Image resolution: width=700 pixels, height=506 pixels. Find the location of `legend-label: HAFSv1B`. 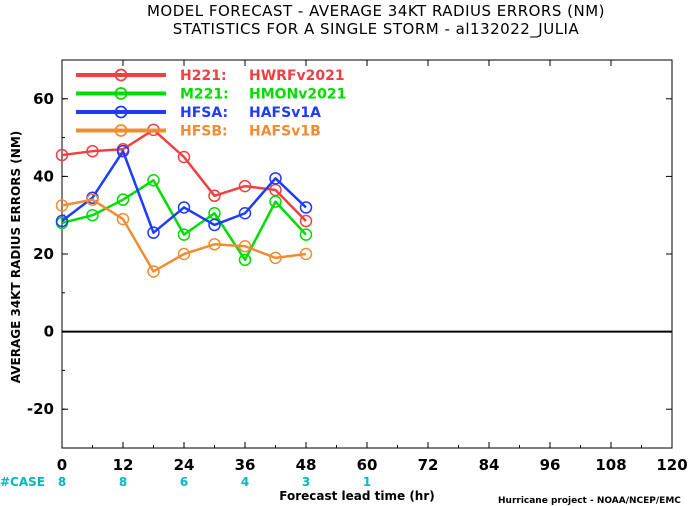

legend-label: HAFSv1B is located at coordinates (285, 132).